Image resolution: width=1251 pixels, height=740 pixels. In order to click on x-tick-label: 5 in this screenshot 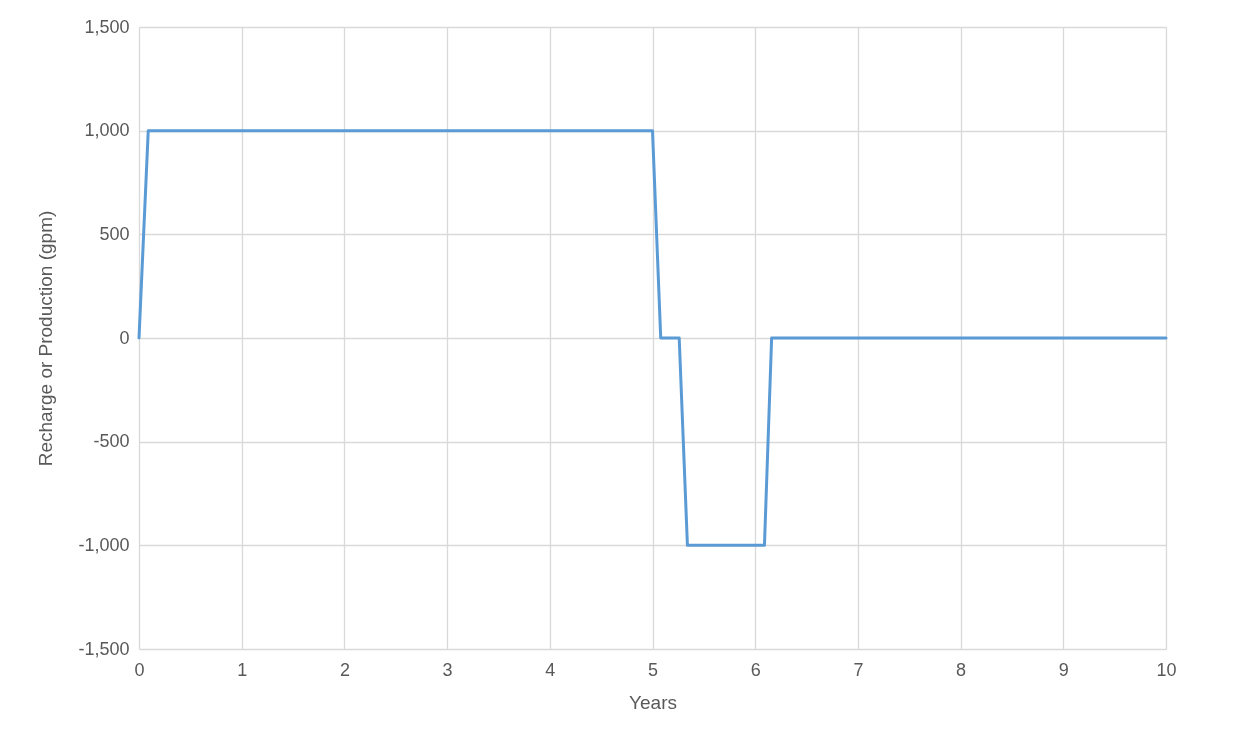, I will do `click(653, 669)`.